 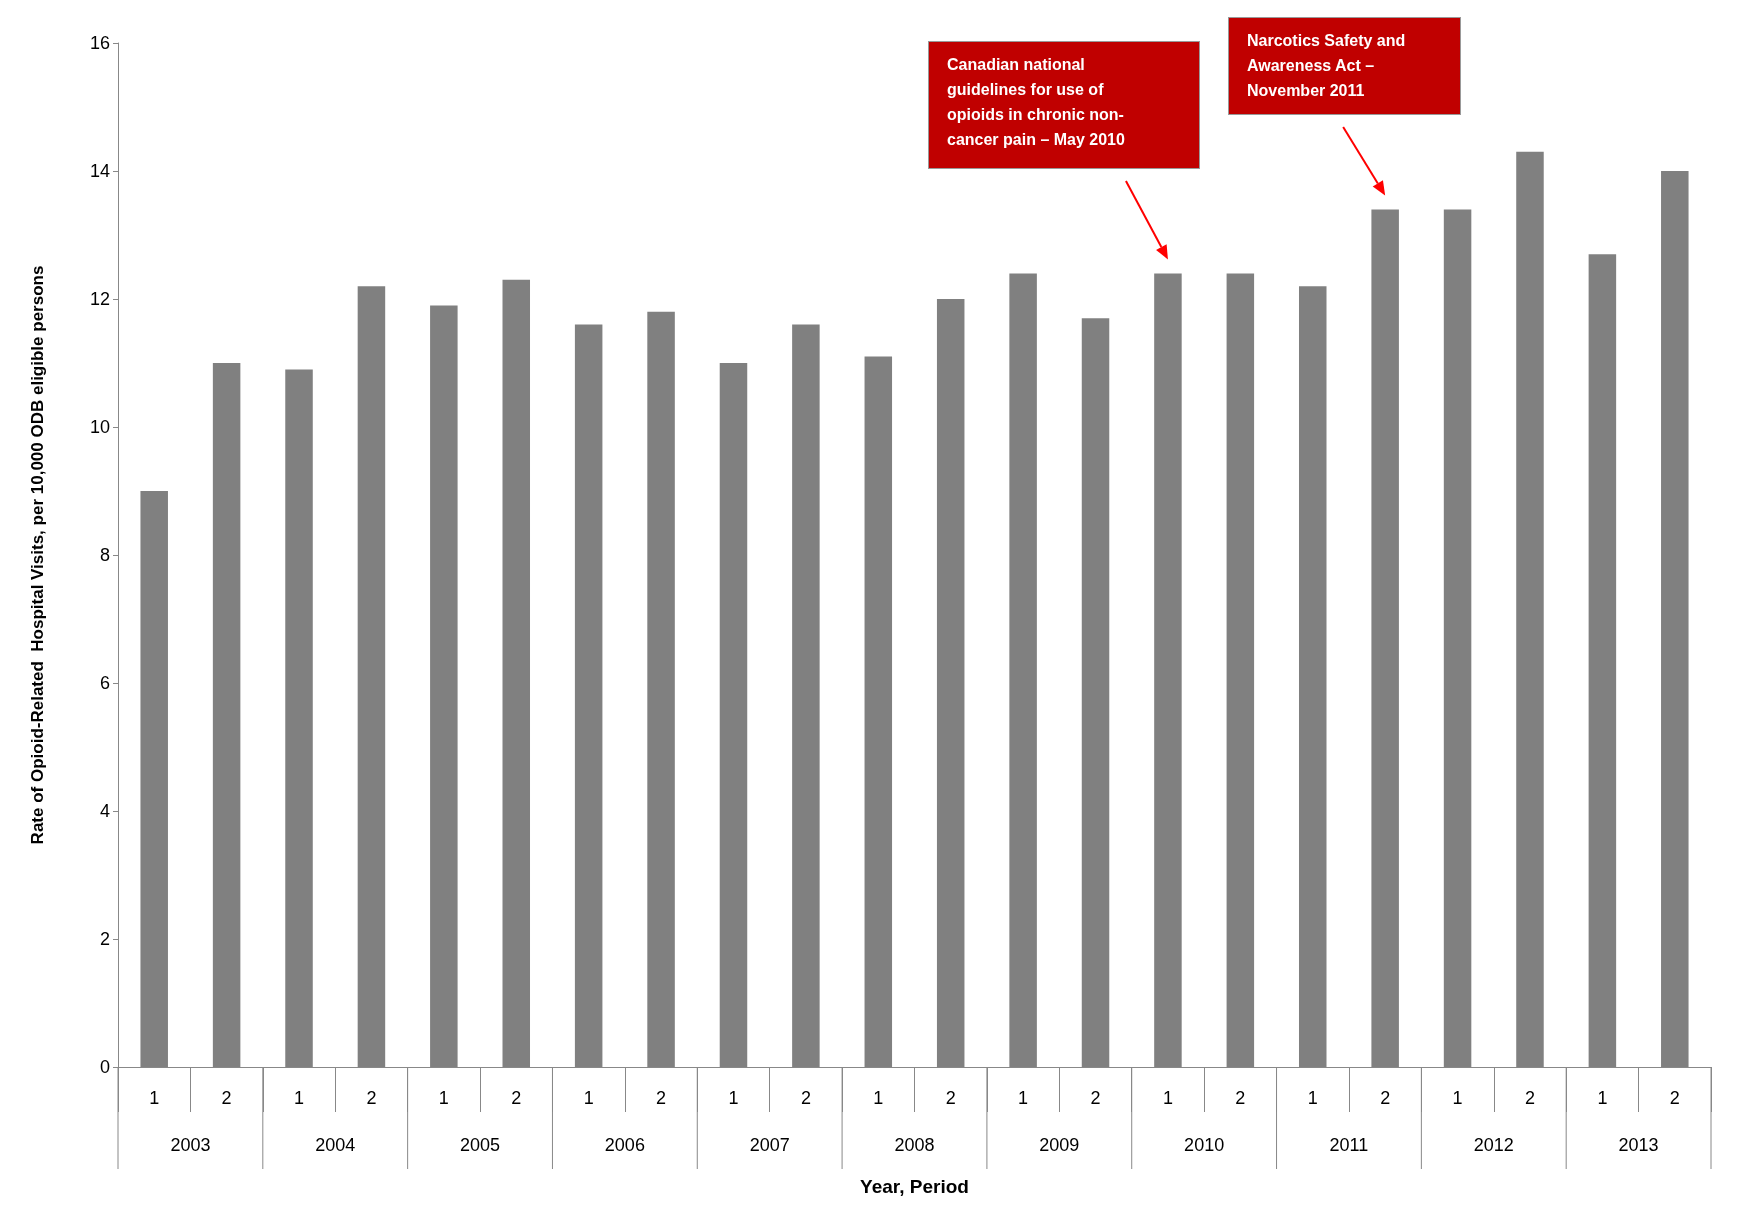 I want to click on text: 2005, so click(x=480, y=1145).